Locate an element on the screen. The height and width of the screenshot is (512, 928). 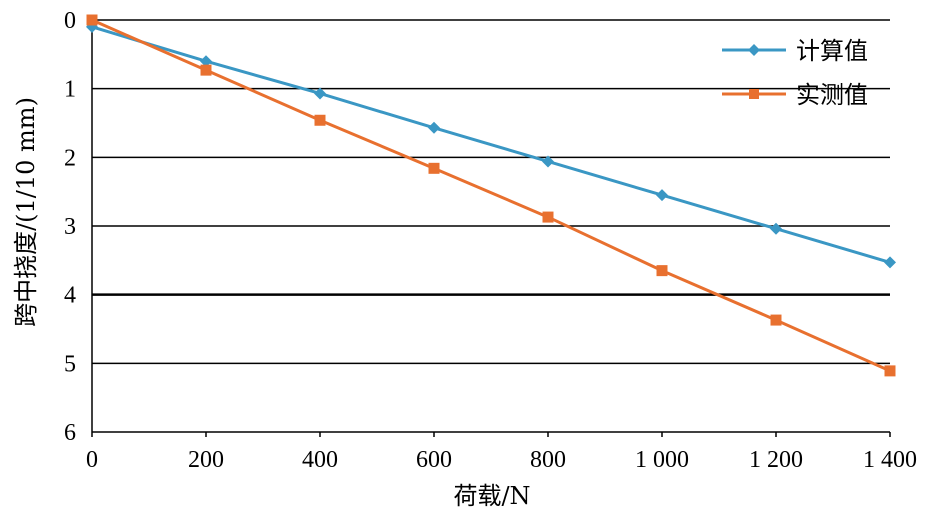
x-tick-label: 0 is located at coordinates (92, 460).